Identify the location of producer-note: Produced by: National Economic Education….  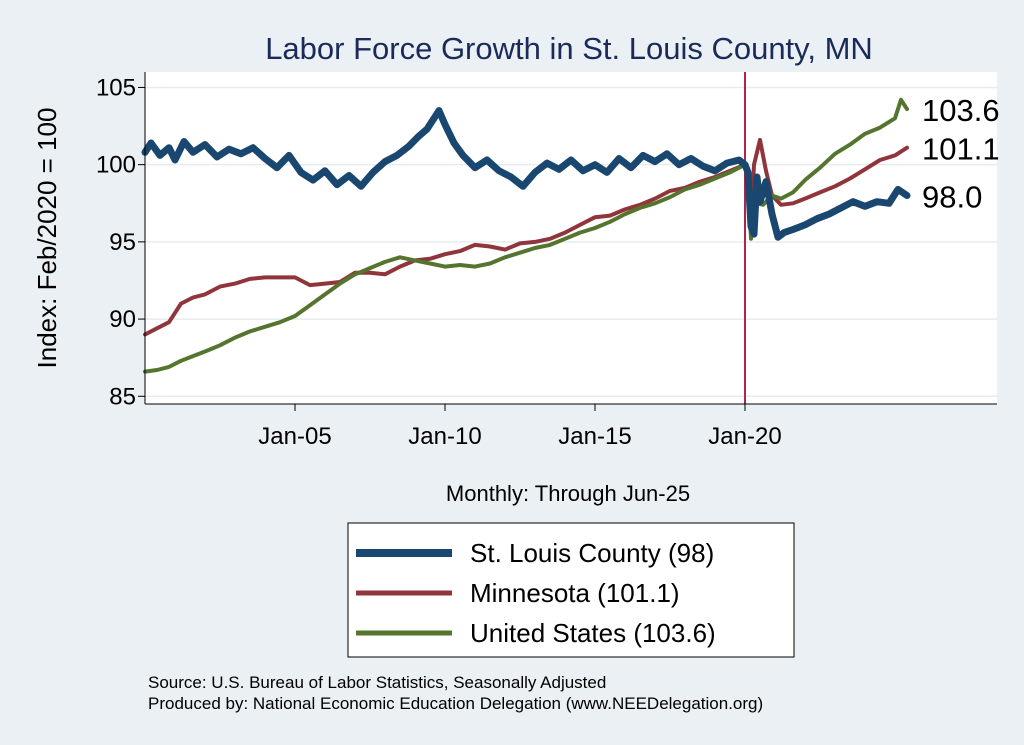
(455, 703).